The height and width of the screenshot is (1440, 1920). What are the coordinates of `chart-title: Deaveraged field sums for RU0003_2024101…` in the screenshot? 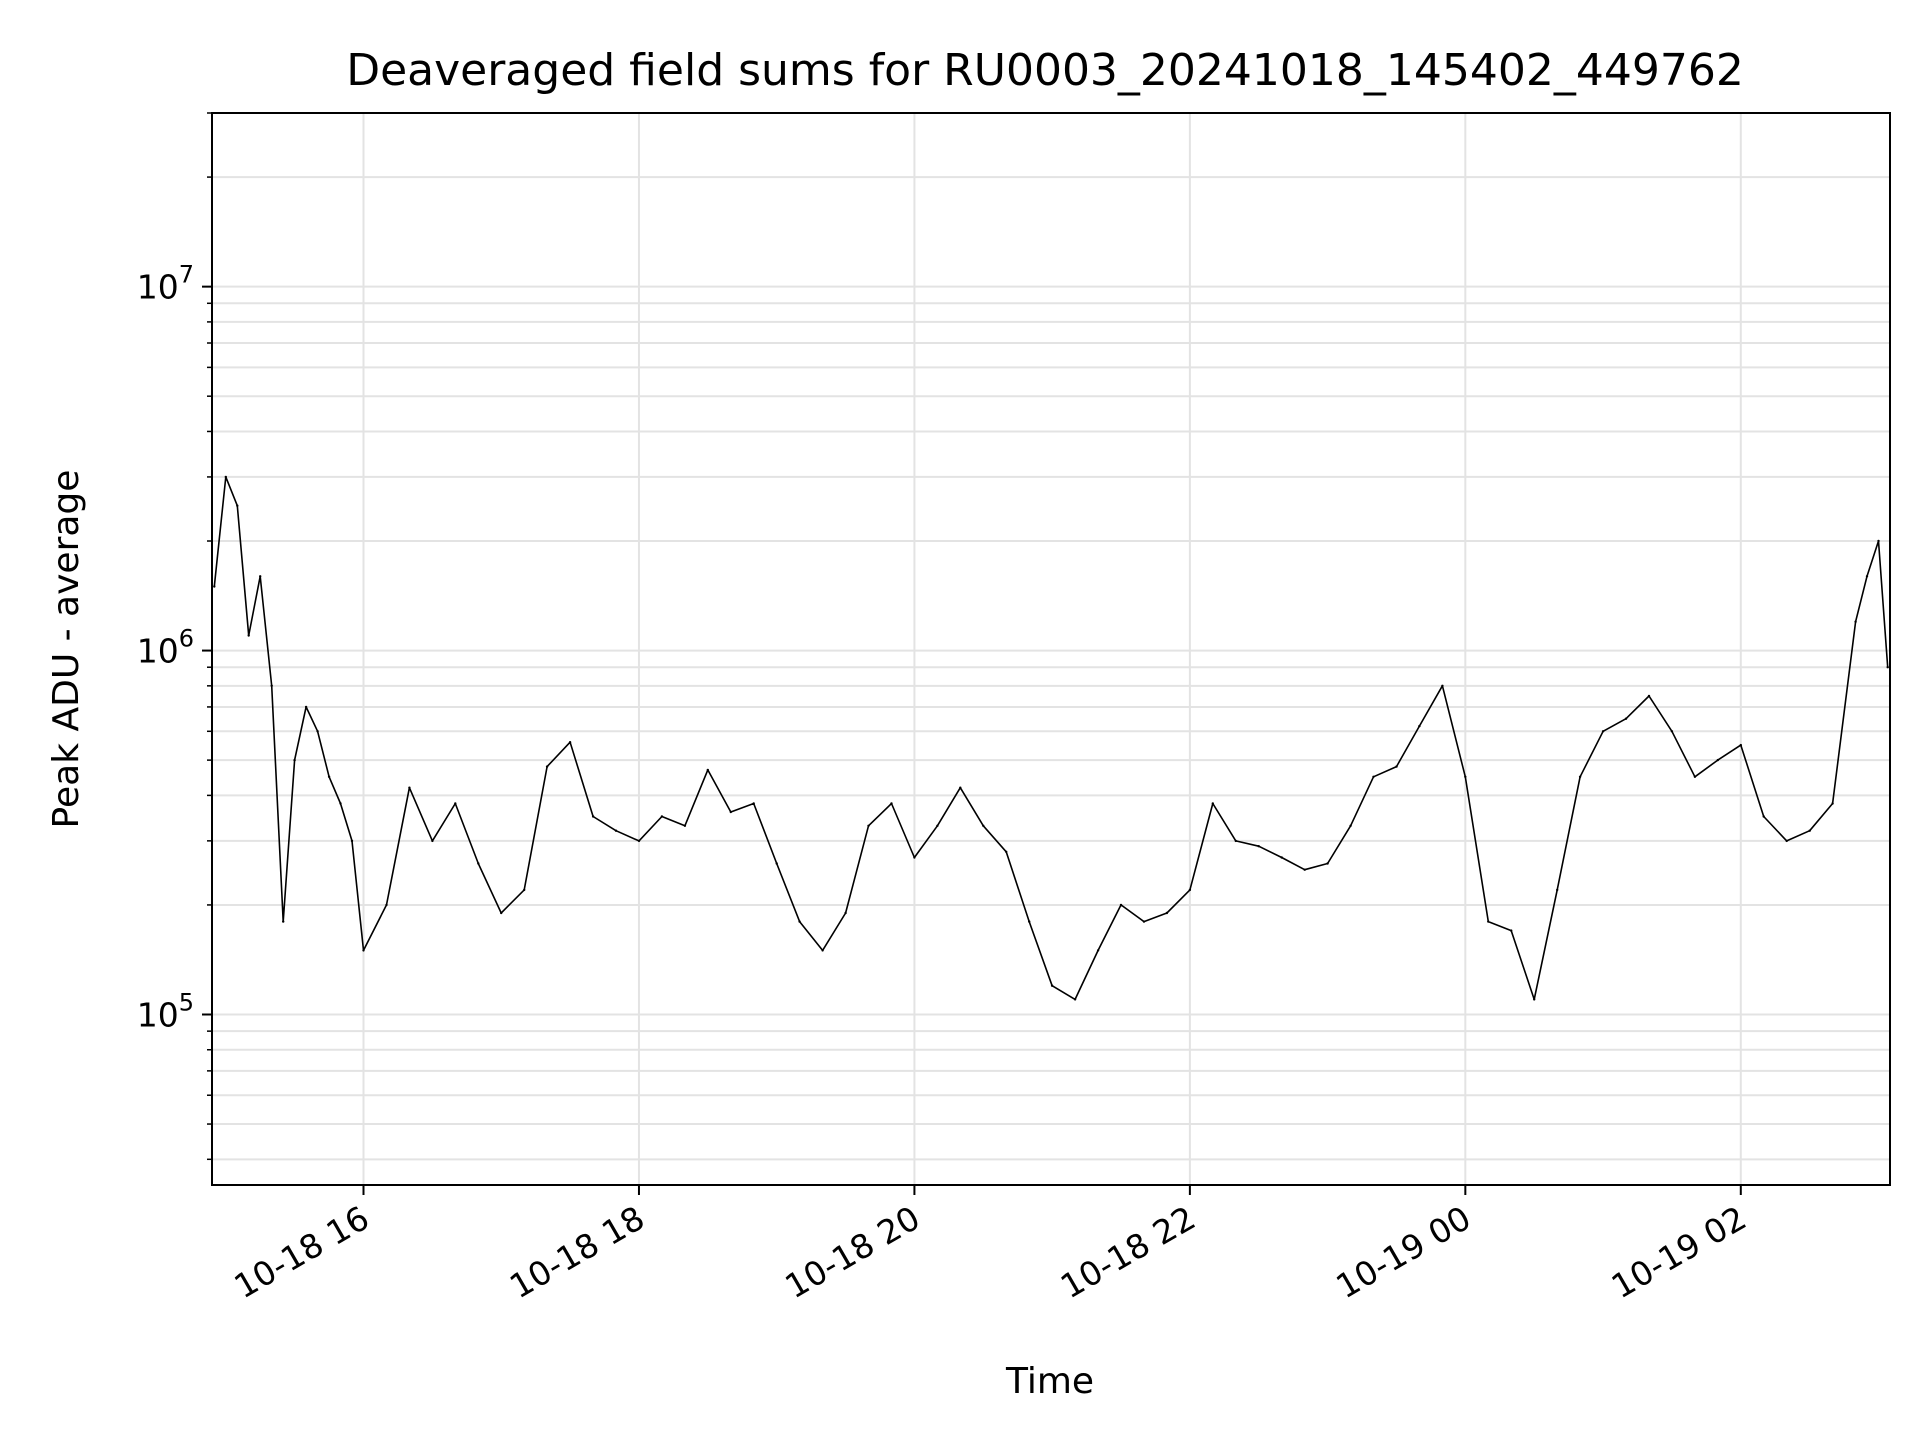 It's located at (1045, 70).